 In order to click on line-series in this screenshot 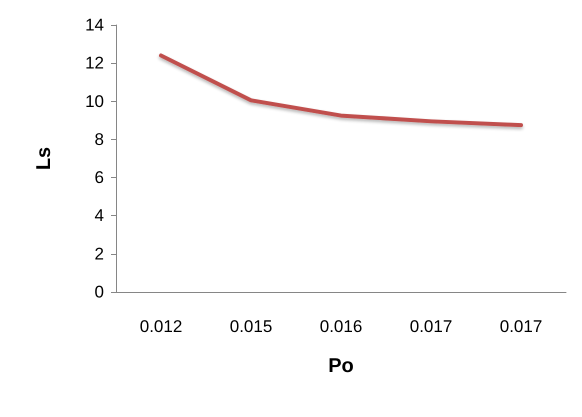, I will do `click(341, 91)`.